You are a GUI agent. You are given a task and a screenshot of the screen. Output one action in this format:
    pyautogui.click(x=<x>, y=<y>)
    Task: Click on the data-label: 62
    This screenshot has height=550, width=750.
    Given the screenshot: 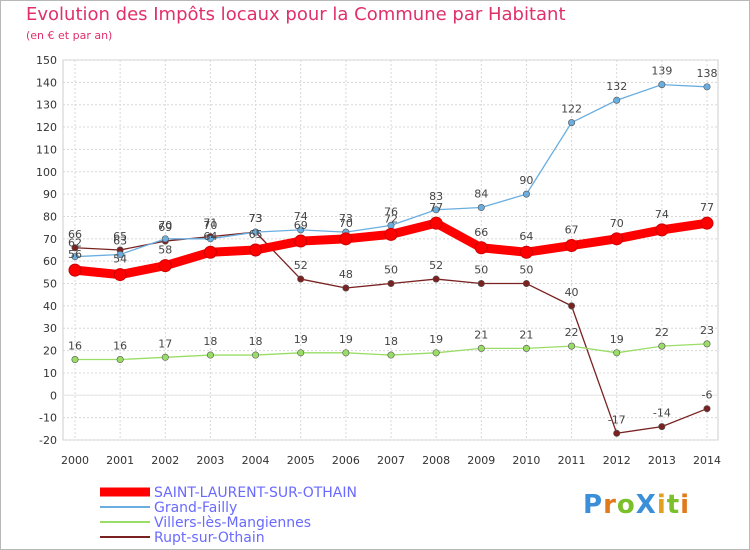 What is the action you would take?
    pyautogui.click(x=75, y=243)
    